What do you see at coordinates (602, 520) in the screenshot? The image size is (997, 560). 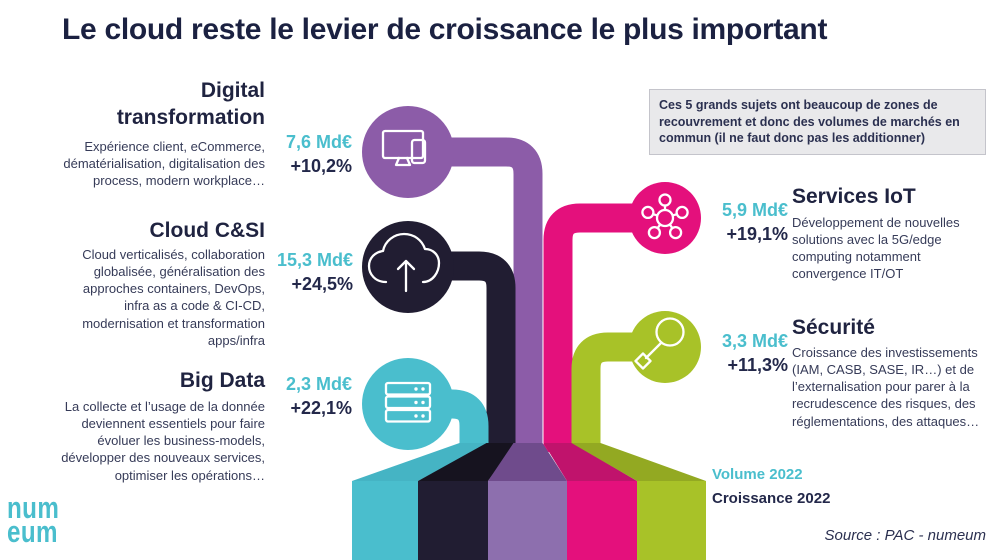 I see `funnel-column-pink` at bounding box center [602, 520].